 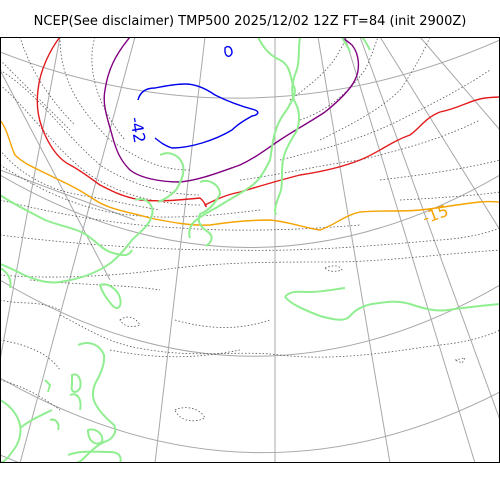 I want to click on contour-minus-42-small, so click(x=228, y=51).